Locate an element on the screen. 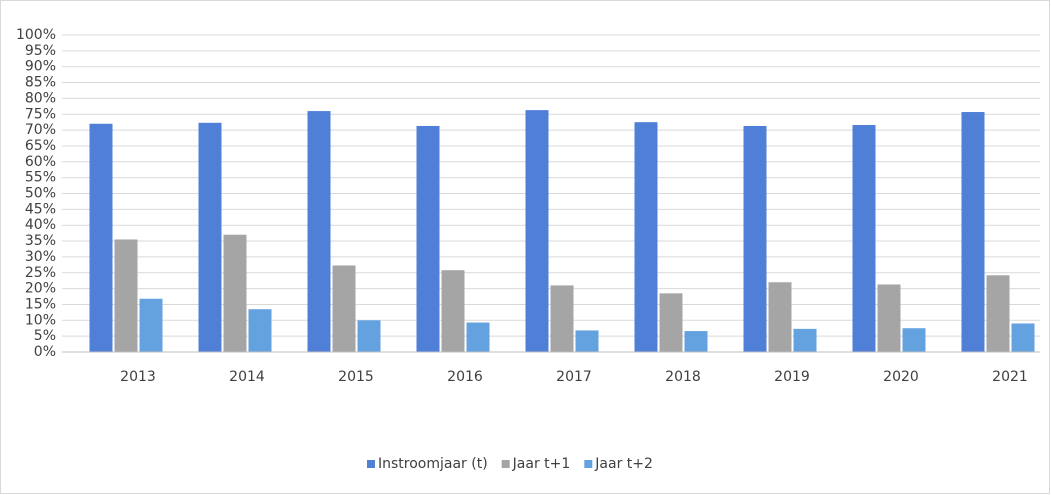 Image resolution: width=1051 pixels, height=495 pixels. y-tick-label: 70% is located at coordinates (40, 130).